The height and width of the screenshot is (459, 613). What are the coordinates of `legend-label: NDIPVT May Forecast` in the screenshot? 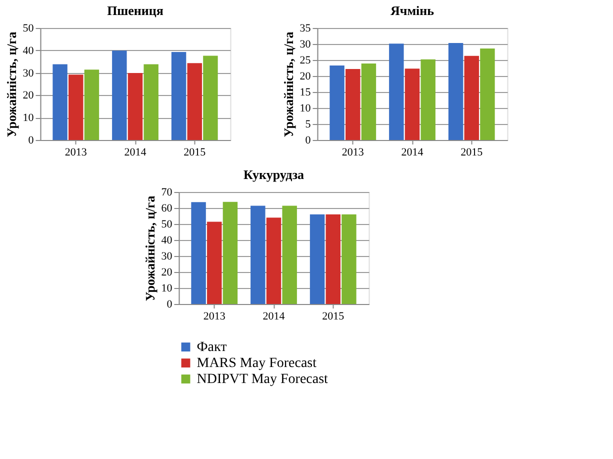 It's located at (262, 379).